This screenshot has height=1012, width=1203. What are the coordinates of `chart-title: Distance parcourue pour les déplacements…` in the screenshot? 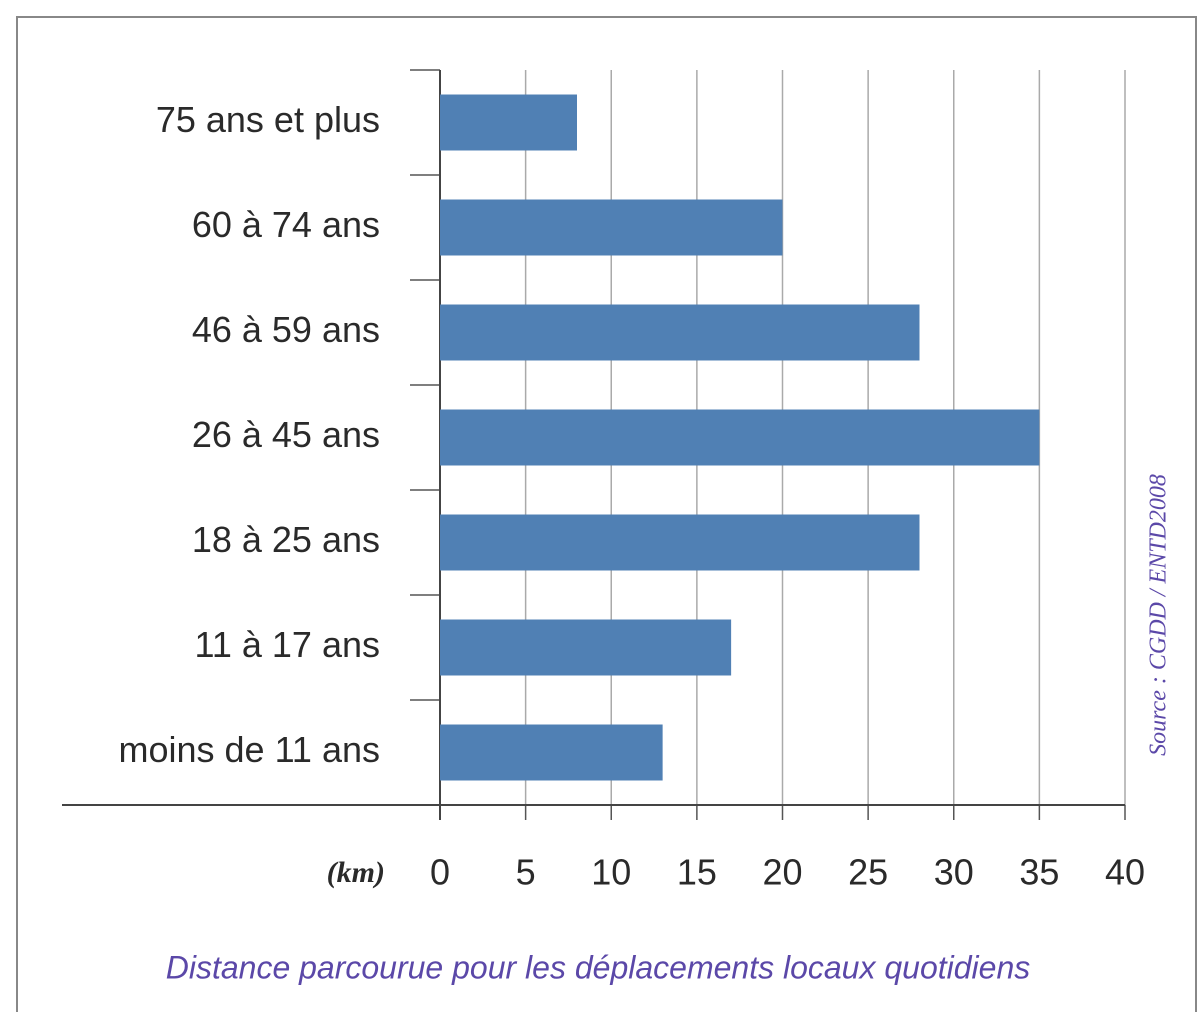 It's located at (598, 967).